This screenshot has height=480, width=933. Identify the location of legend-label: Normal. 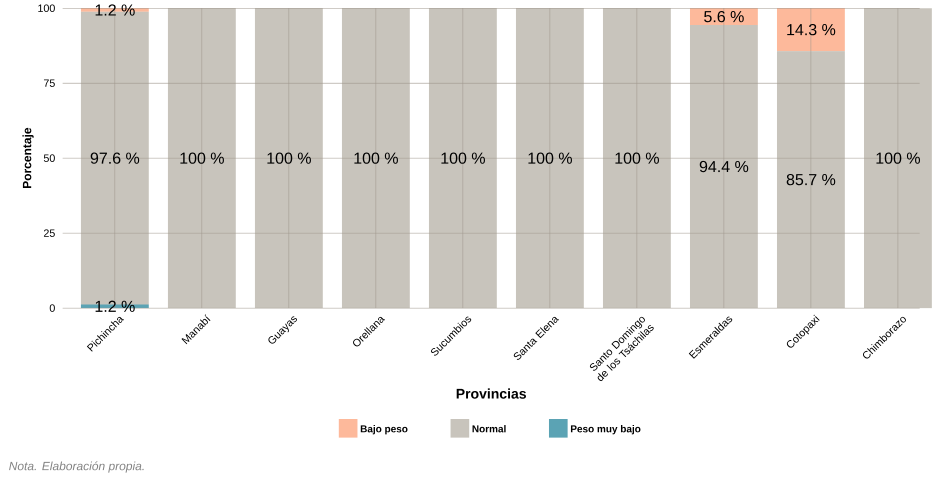
(489, 428).